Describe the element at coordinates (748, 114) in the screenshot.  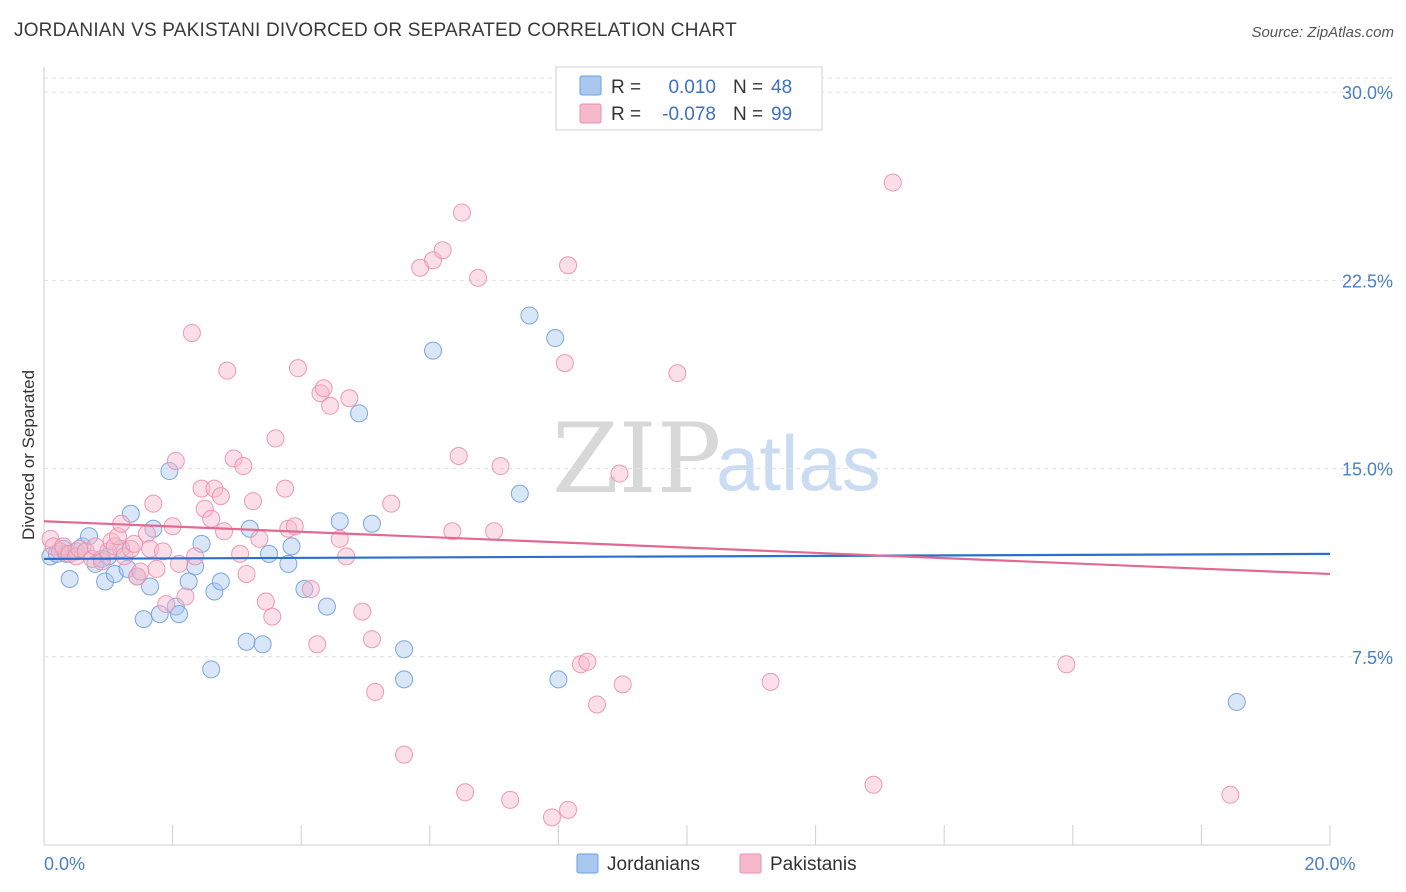
I see `legend-n-label-1: N =` at that location.